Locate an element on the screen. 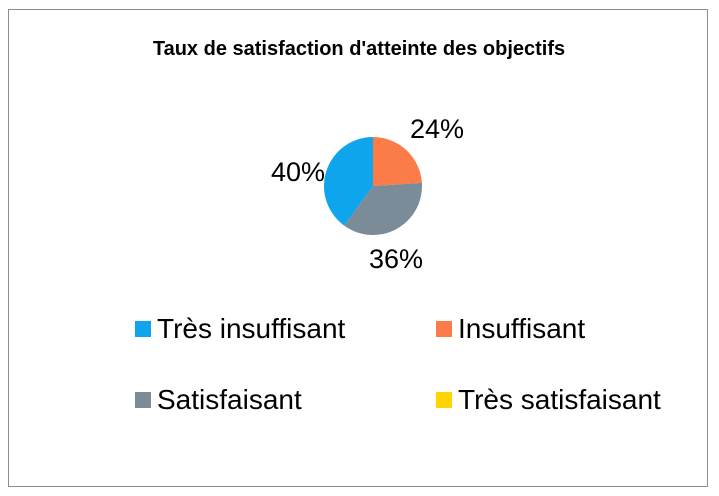 The image size is (719, 496). data-label-insuffisant: 24% is located at coordinates (437, 129).